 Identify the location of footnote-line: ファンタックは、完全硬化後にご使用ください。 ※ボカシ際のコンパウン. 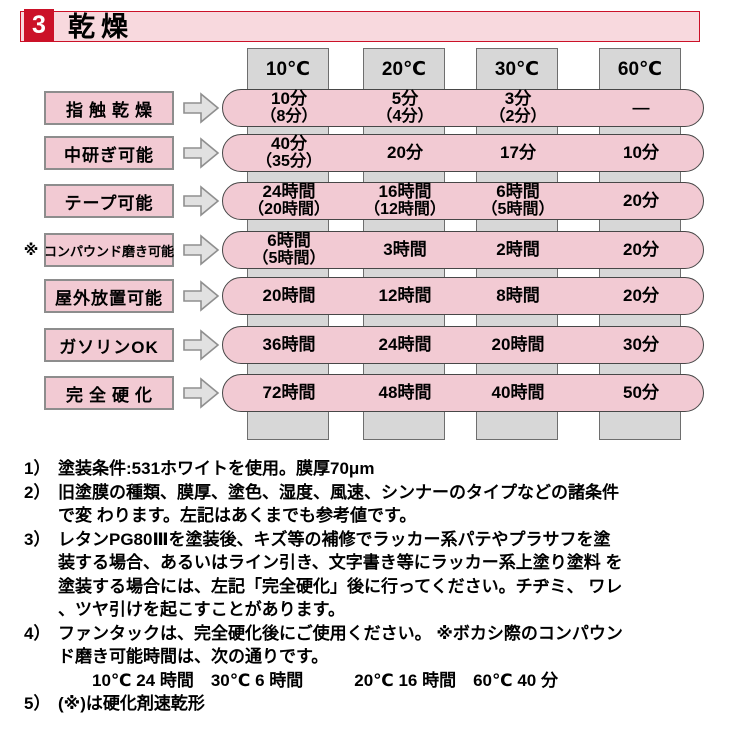
(340, 633).